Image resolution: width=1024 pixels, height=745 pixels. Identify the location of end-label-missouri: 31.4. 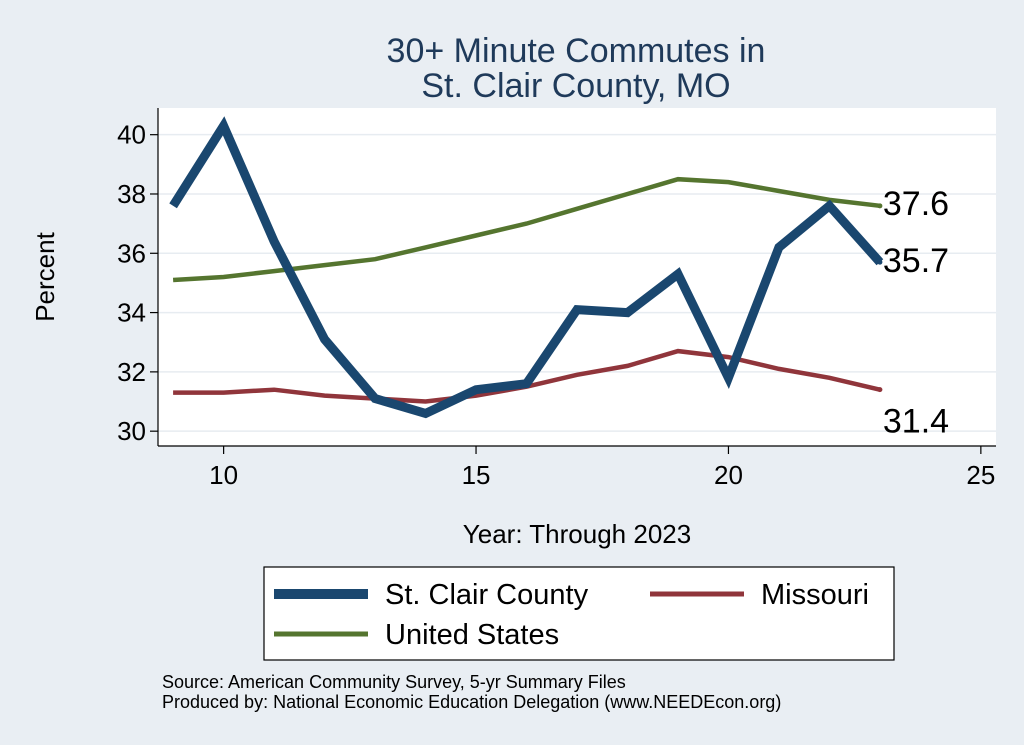
(916, 422).